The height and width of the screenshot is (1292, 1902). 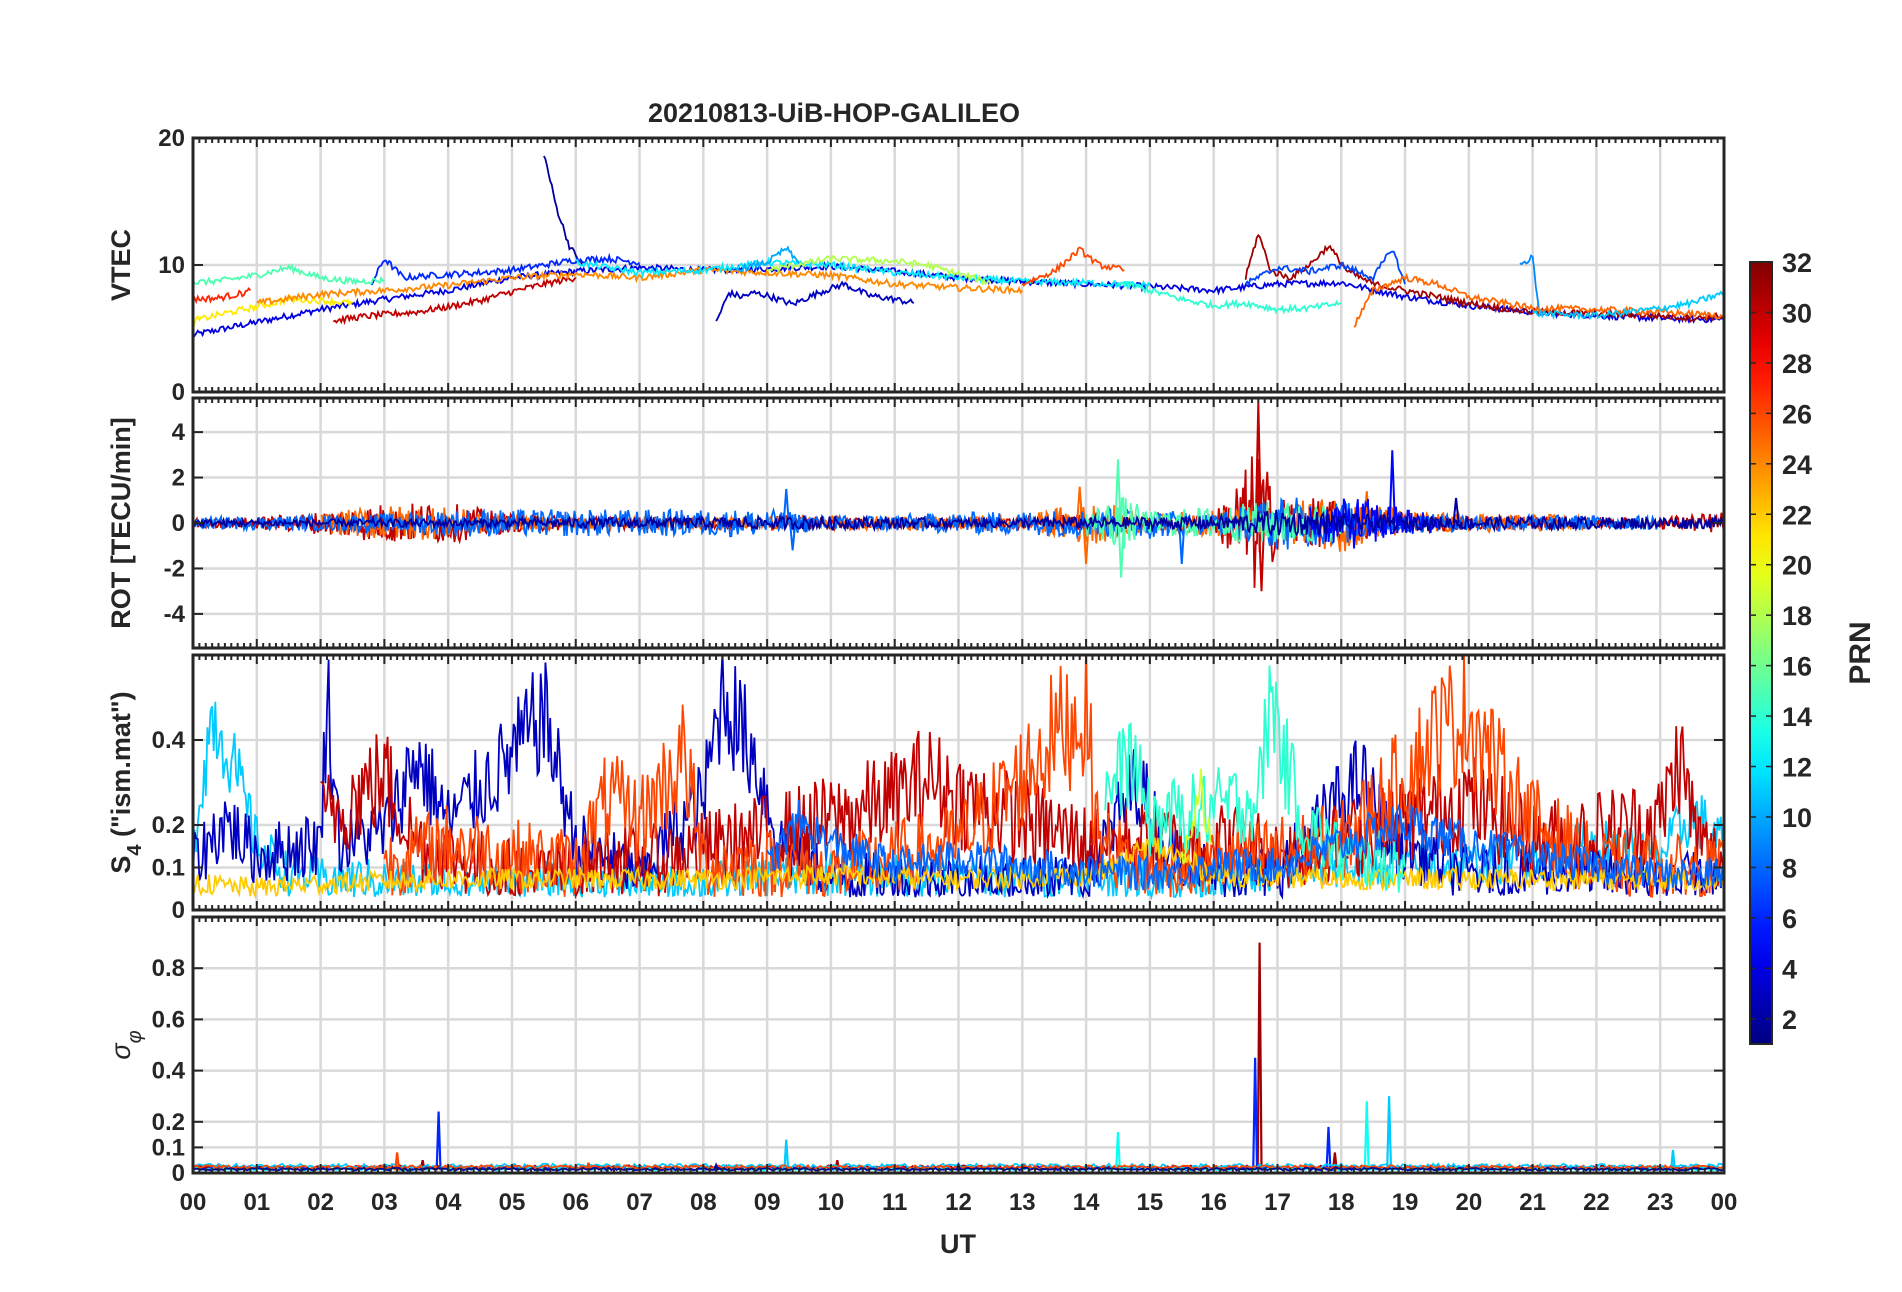 What do you see at coordinates (958, 1244) in the screenshot?
I see `x-axis-label: UT` at bounding box center [958, 1244].